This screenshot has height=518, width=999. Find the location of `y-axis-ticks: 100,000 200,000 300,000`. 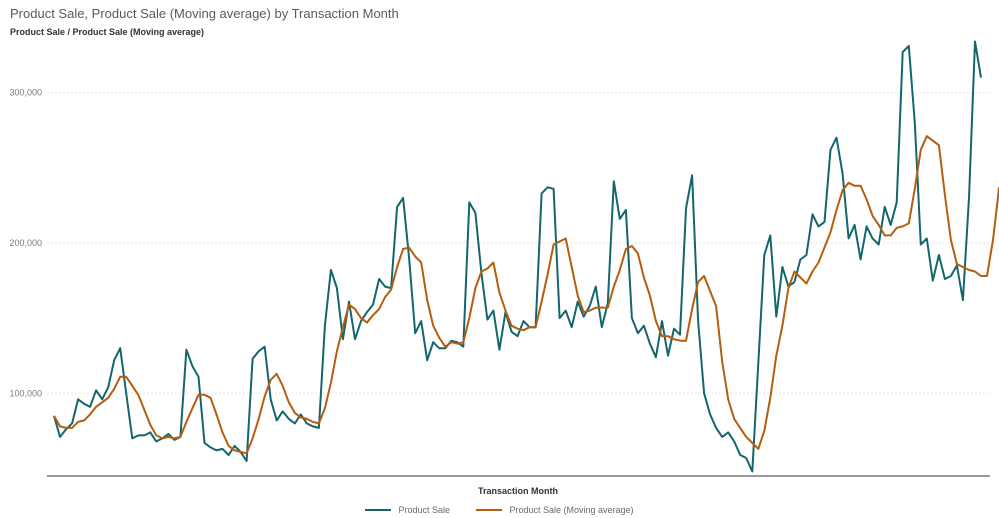

y-axis-ticks: 100,000 200,000 300,000 is located at coordinates (25, 243).